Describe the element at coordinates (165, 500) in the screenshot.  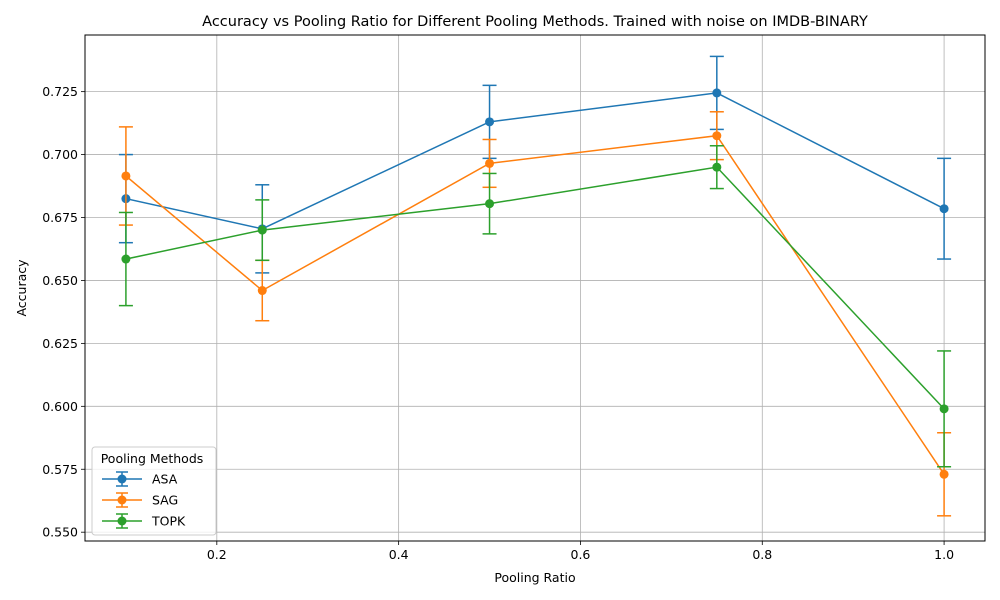
I see `legend-label-sag: SAG` at that location.